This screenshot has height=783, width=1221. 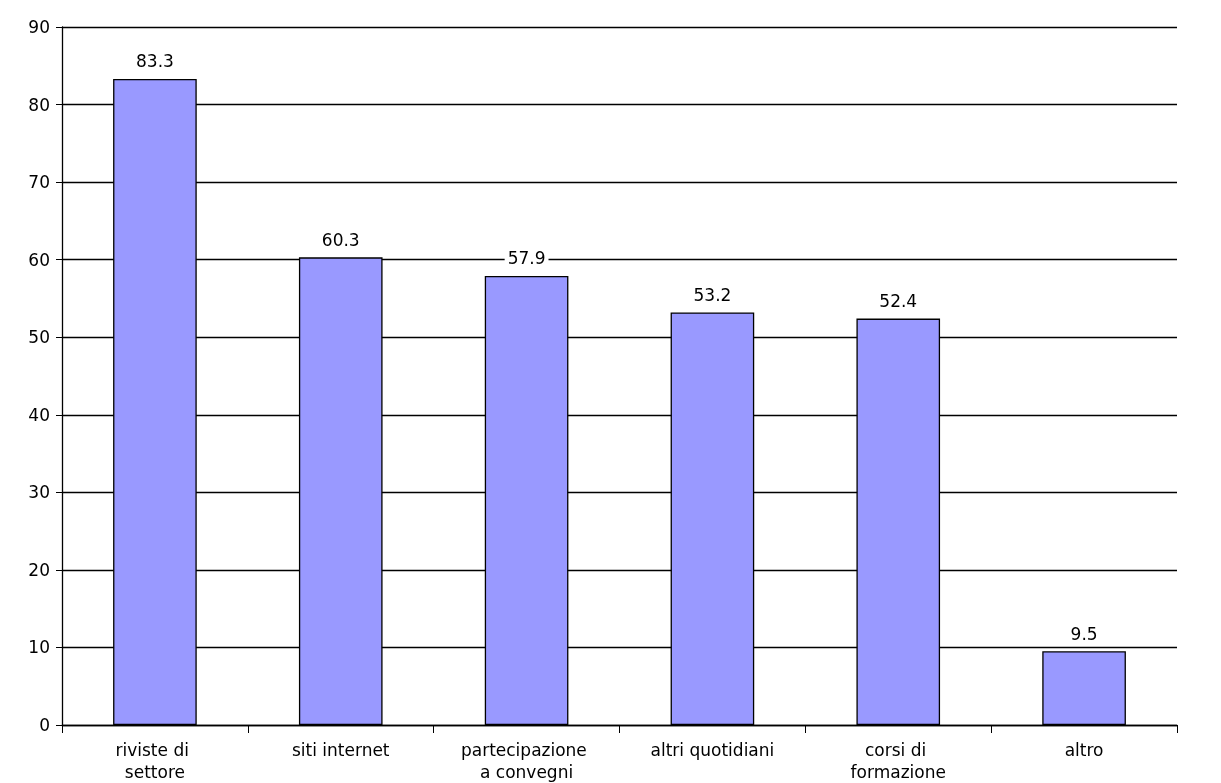 What do you see at coordinates (39, 492) in the screenshot?
I see `y-tick-label: 30` at bounding box center [39, 492].